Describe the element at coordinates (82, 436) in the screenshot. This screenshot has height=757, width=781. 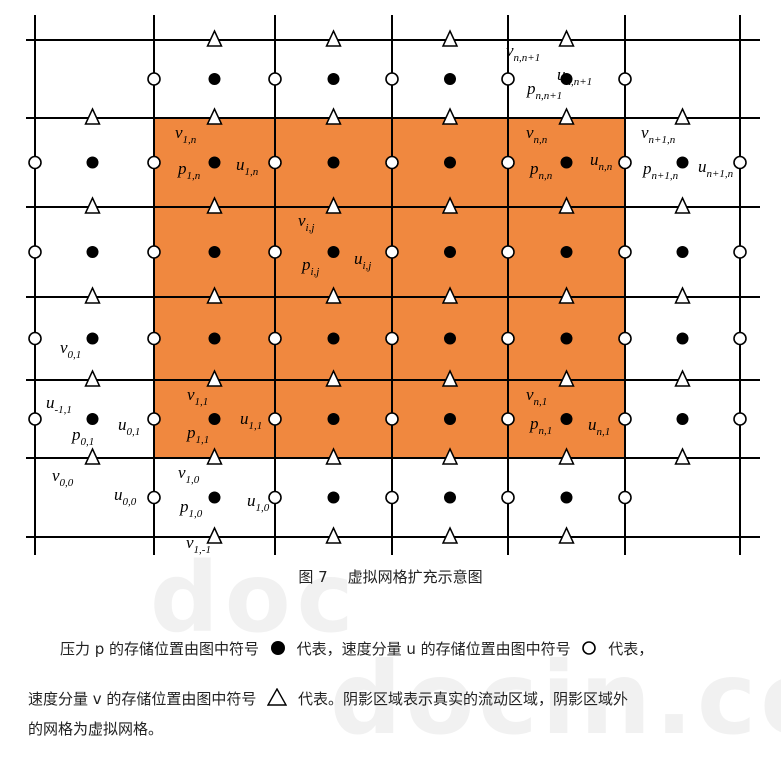
I see `label-p-0-1: p0,1` at that location.